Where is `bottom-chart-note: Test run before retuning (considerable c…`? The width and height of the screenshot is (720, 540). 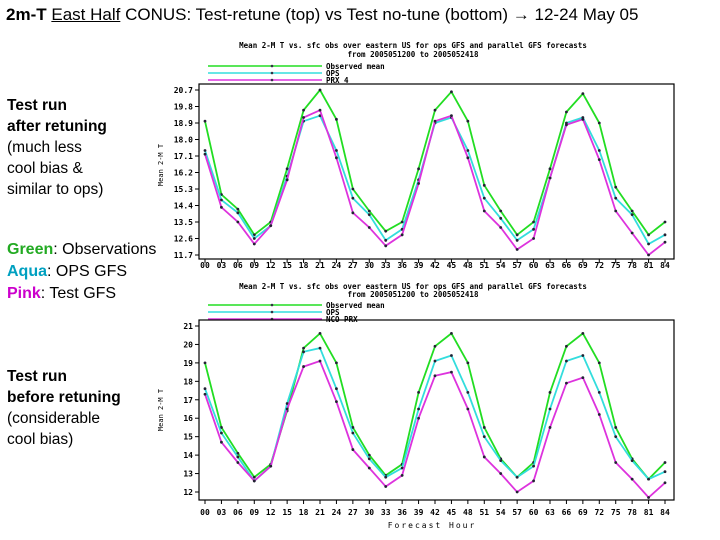
bottom-chart-note: Test run before retuning (considerable c… is located at coordinates (64, 408).